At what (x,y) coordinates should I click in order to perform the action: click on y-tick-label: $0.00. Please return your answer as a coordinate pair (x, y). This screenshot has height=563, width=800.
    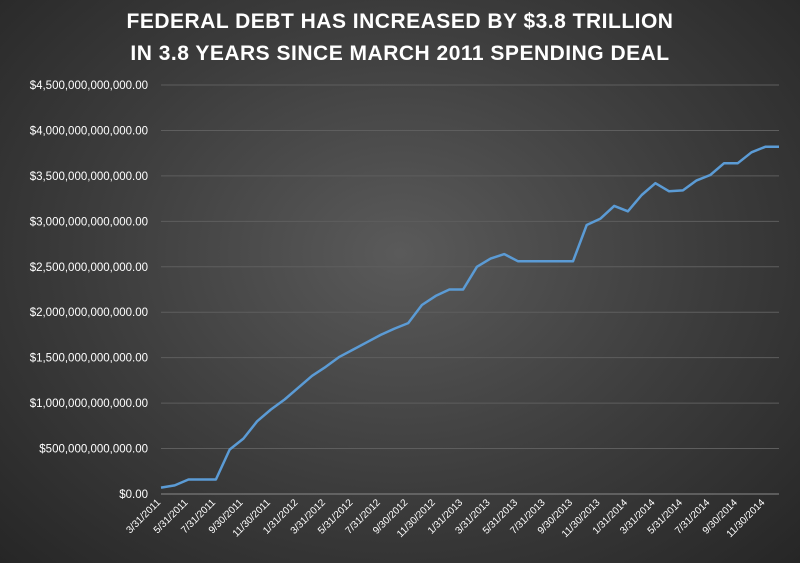
    Looking at the image, I should click on (133, 495).